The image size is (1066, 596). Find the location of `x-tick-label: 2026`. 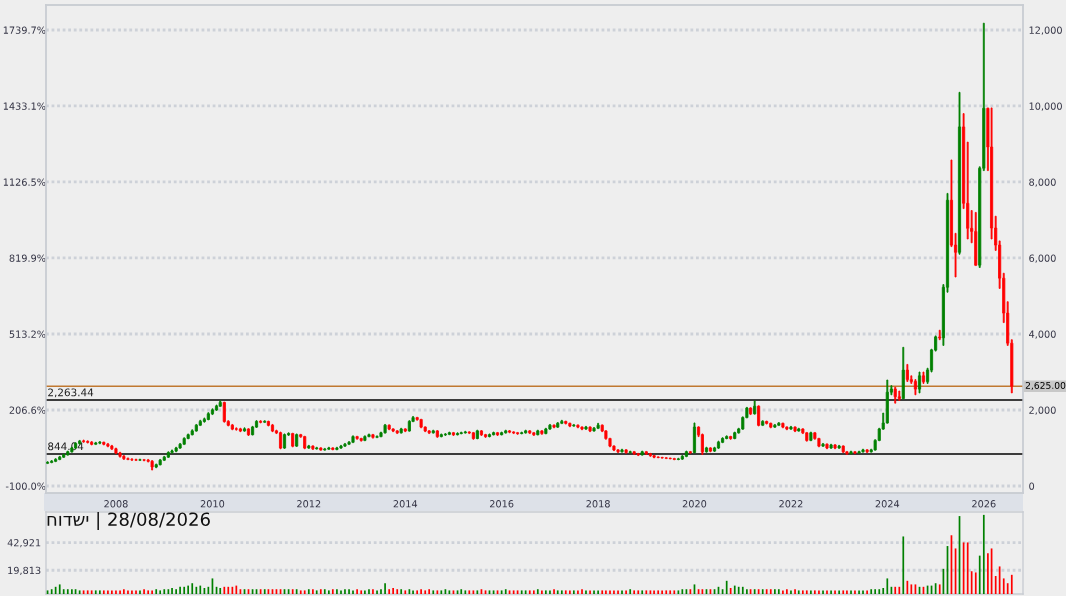

x-tick-label: 2026 is located at coordinates (984, 504).